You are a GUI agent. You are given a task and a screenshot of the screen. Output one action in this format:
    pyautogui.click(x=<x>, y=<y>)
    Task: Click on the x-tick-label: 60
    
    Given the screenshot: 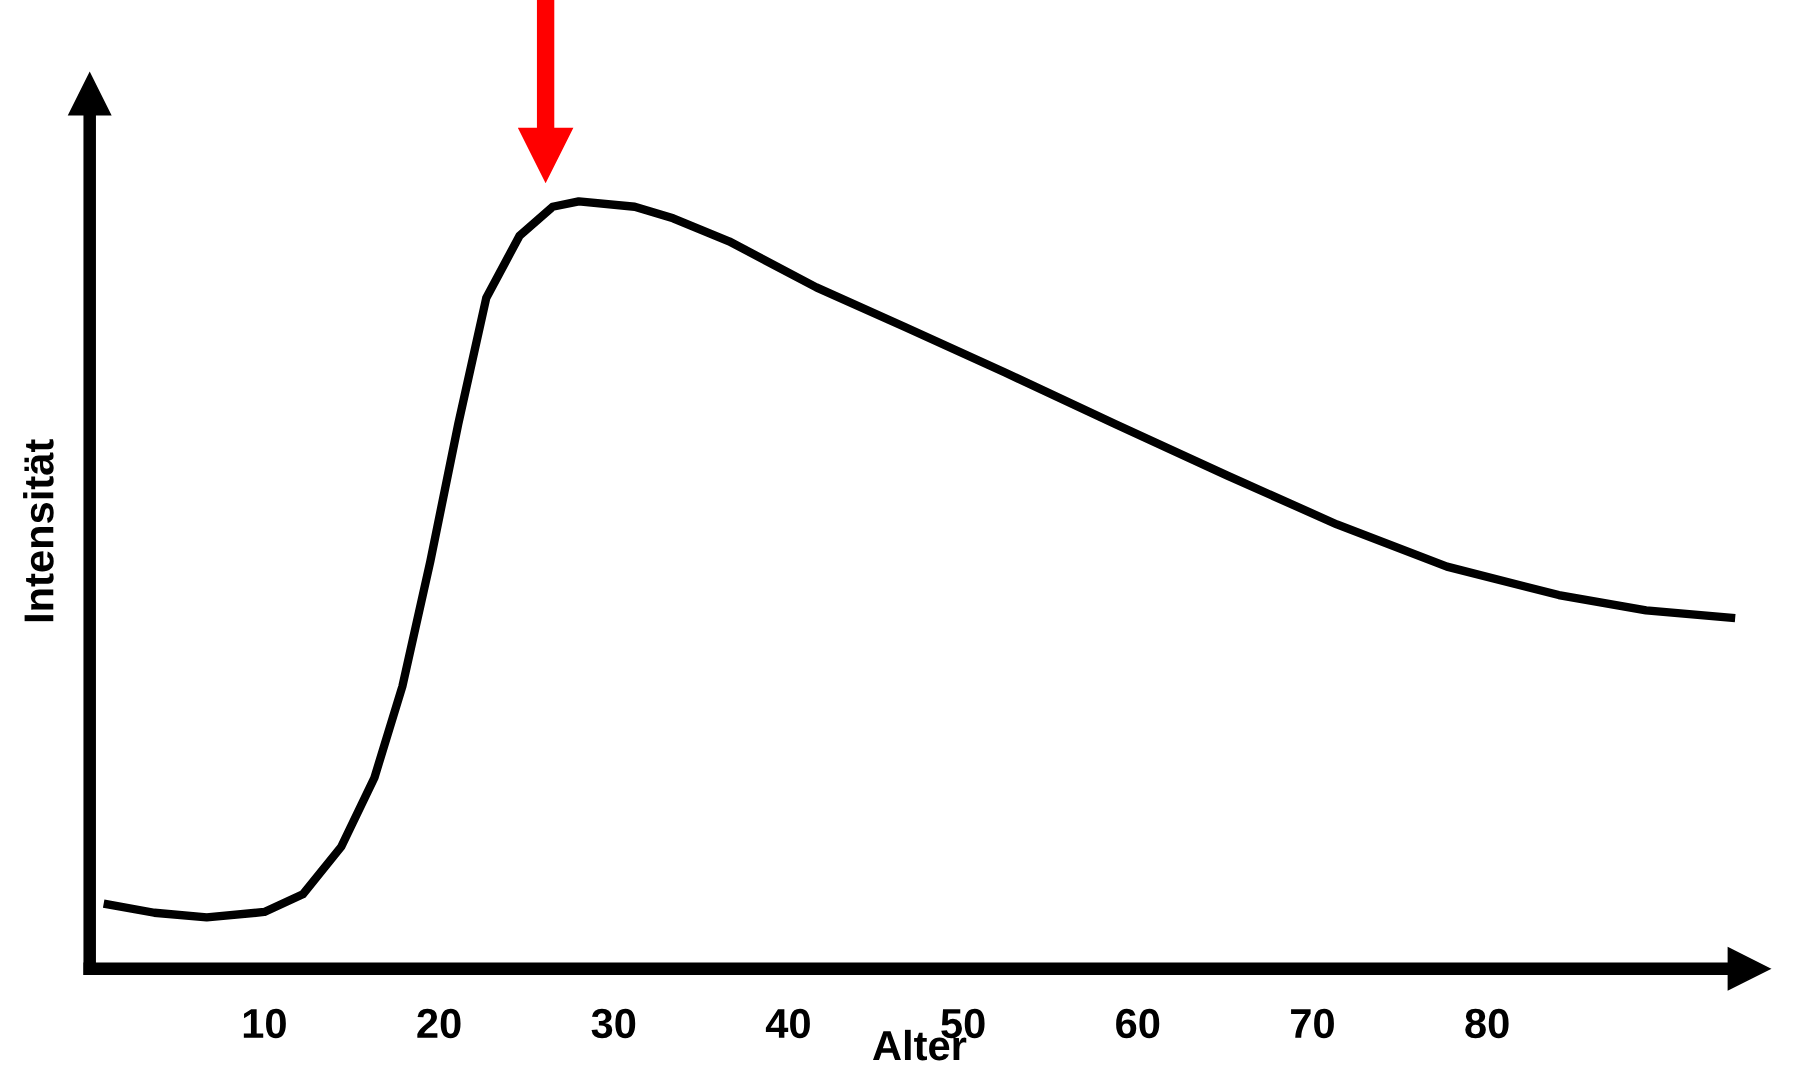 What is the action you would take?
    pyautogui.click(x=1138, y=1023)
    